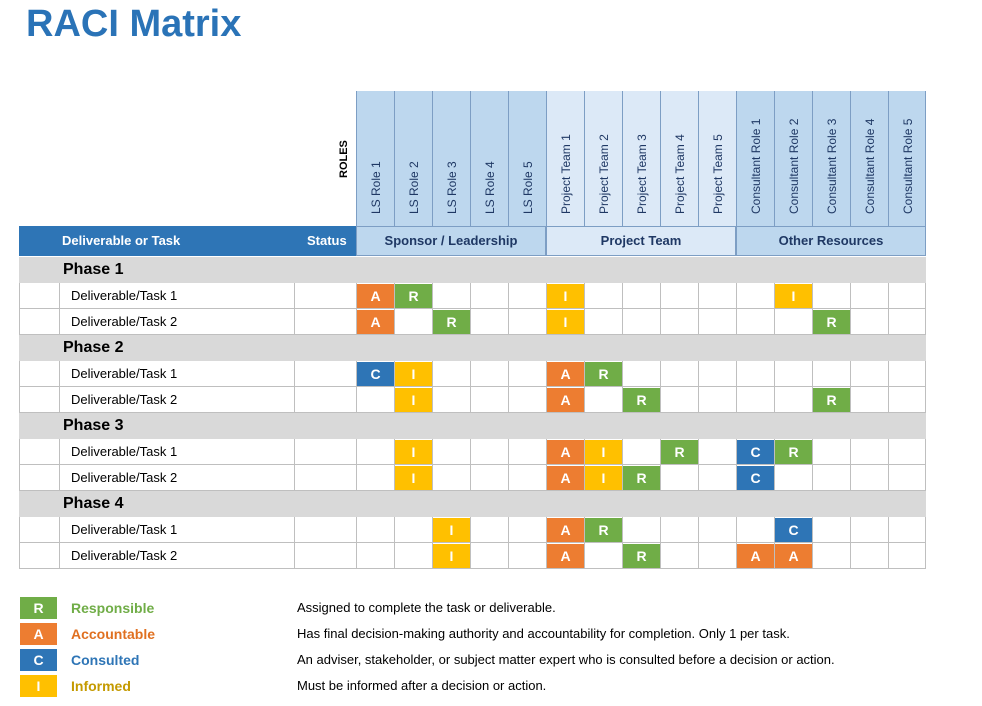 Image resolution: width=982 pixels, height=706 pixels. I want to click on role-label: Consultant Role 1, so click(756, 166).